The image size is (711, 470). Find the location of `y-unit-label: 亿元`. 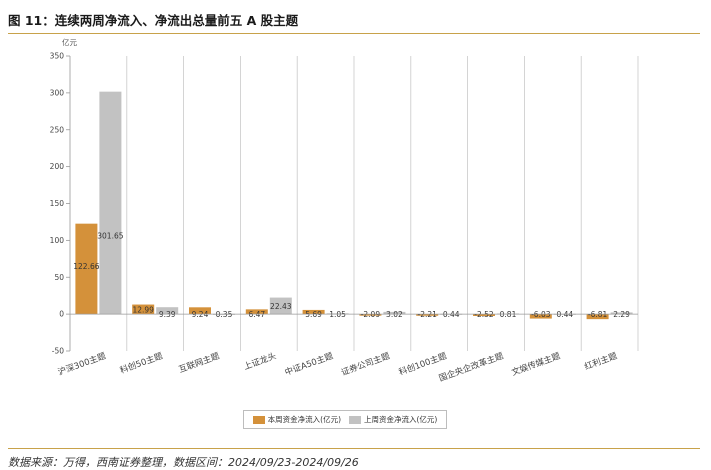

y-unit-label: 亿元 is located at coordinates (69, 42).